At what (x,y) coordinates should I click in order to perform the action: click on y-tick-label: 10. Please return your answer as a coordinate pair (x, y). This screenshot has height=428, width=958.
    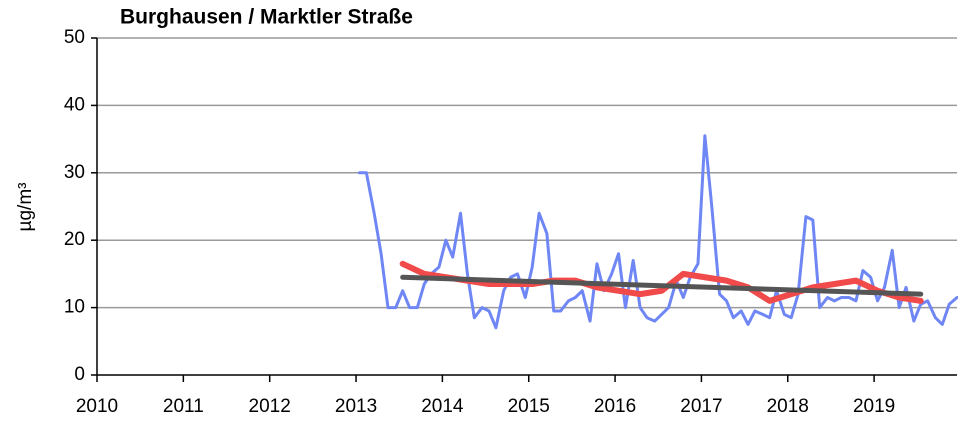
    Looking at the image, I should click on (74, 307).